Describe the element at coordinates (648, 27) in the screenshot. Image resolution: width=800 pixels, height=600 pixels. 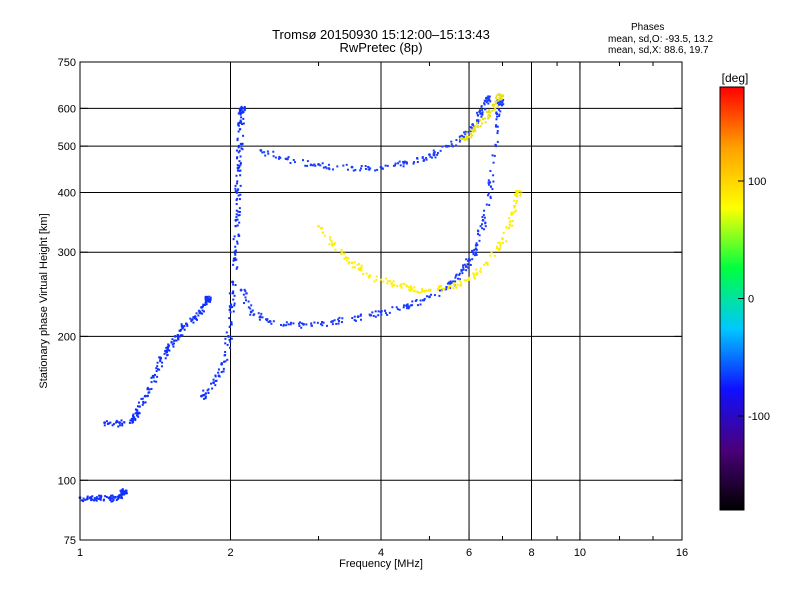
I see `phases-label: Phases` at that location.